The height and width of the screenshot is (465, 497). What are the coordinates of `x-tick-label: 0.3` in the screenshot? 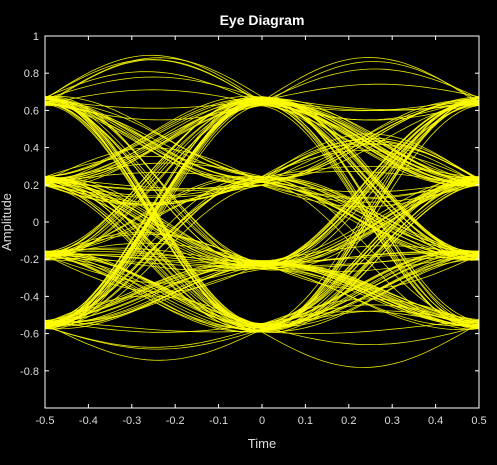 It's located at (392, 421).